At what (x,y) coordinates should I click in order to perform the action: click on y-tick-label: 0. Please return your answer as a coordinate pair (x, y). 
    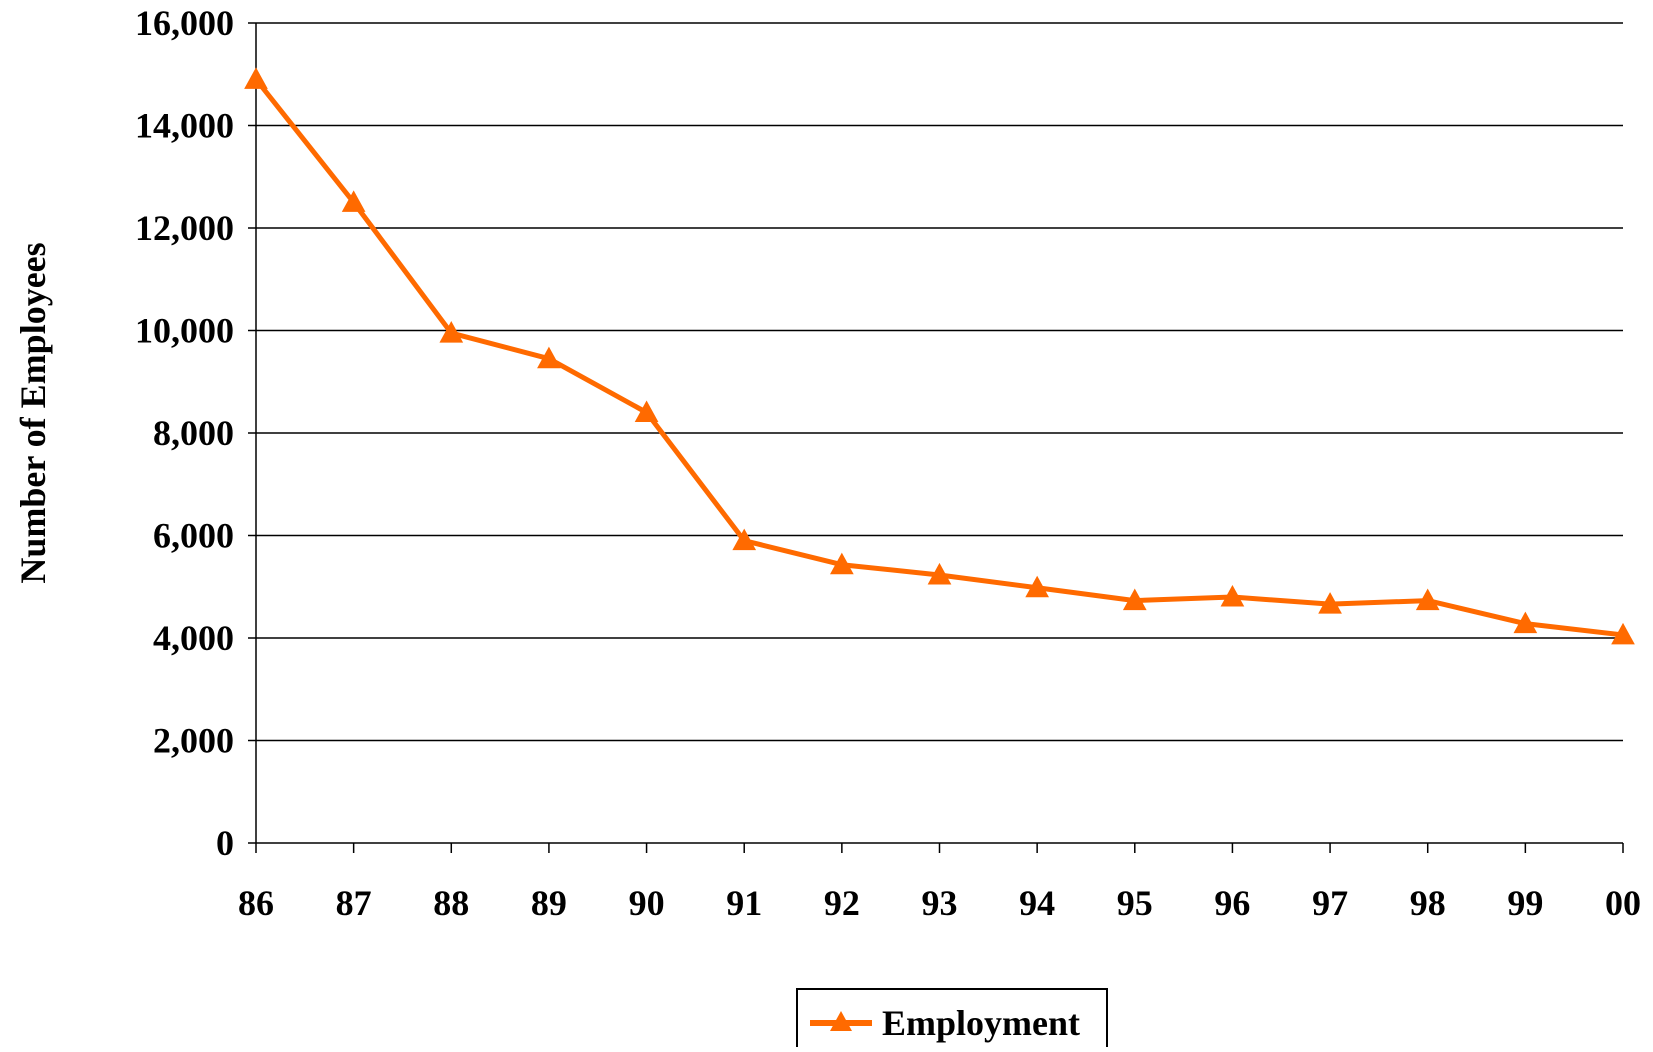
    Looking at the image, I should click on (225, 843).